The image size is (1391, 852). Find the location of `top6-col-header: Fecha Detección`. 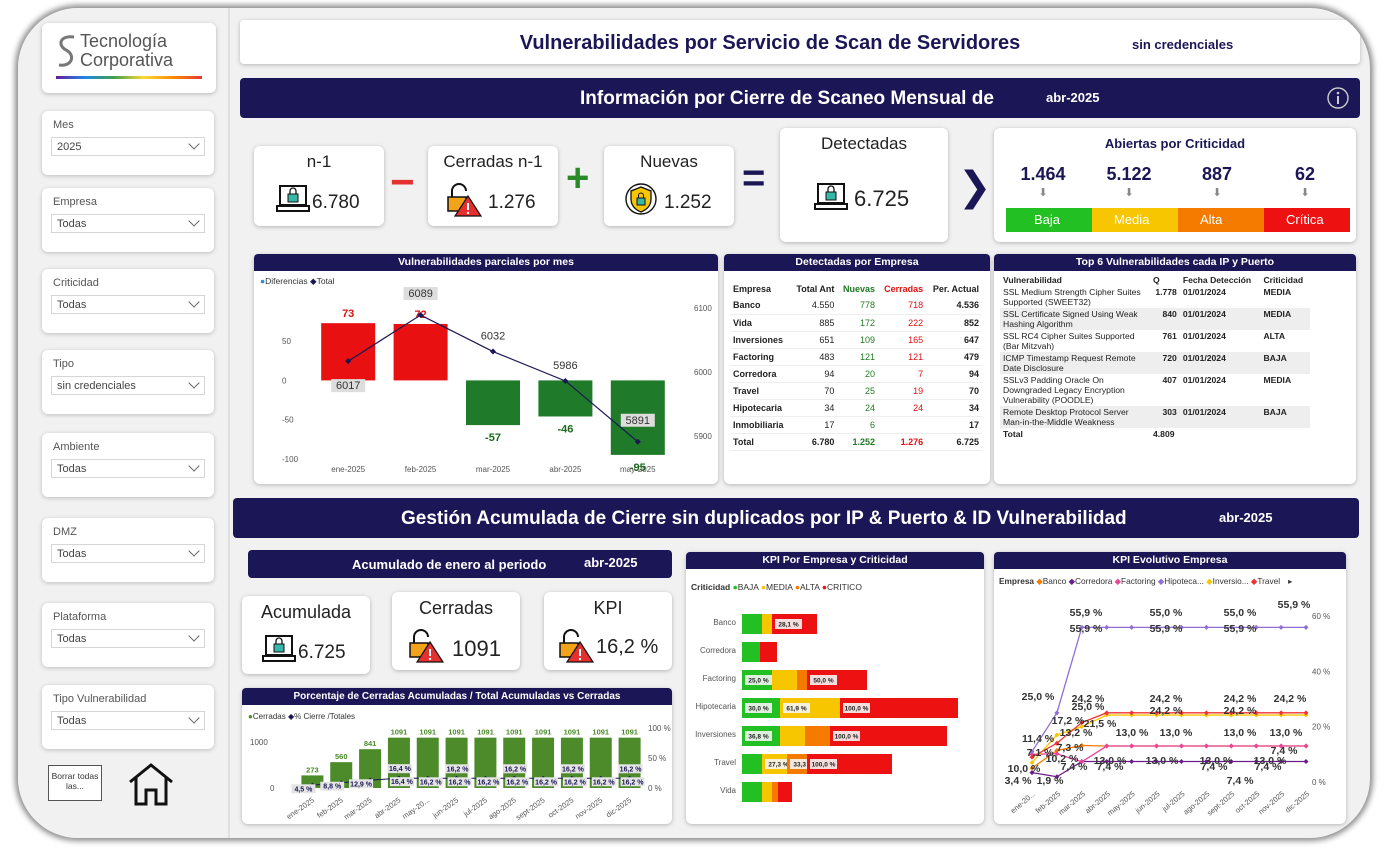

top6-col-header: Fecha Detección is located at coordinates (1217, 280).